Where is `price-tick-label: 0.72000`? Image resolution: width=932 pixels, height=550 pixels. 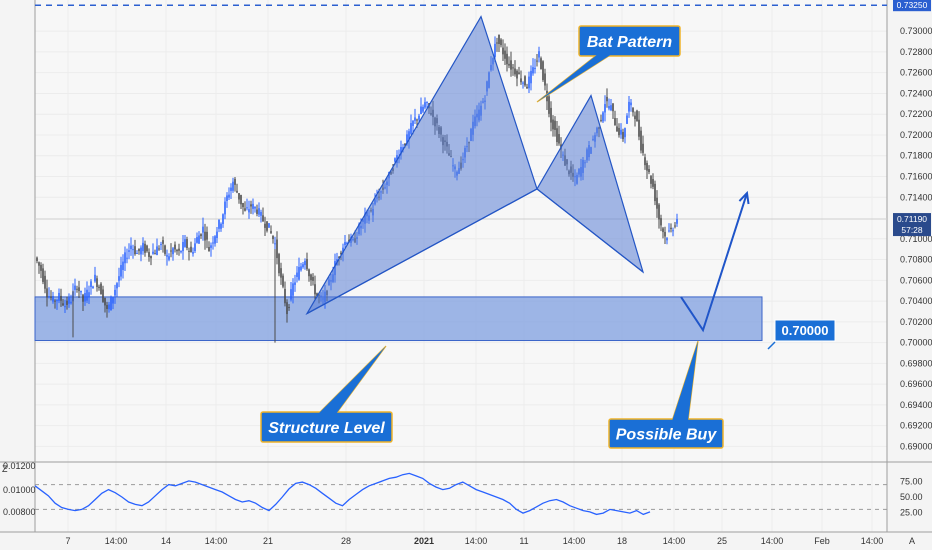
price-tick-label: 0.72000 is located at coordinates (916, 135).